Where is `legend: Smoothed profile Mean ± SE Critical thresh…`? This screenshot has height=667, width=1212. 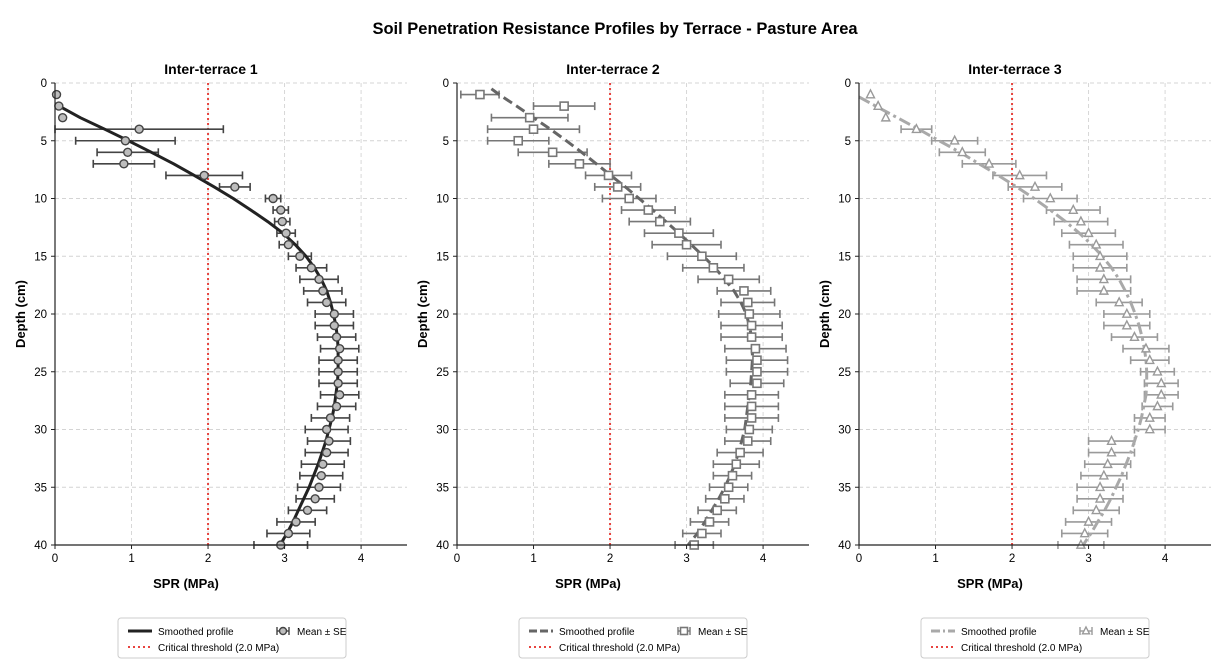
legend: Smoothed profile Mean ± SE Critical thresh… is located at coordinates (1035, 638).